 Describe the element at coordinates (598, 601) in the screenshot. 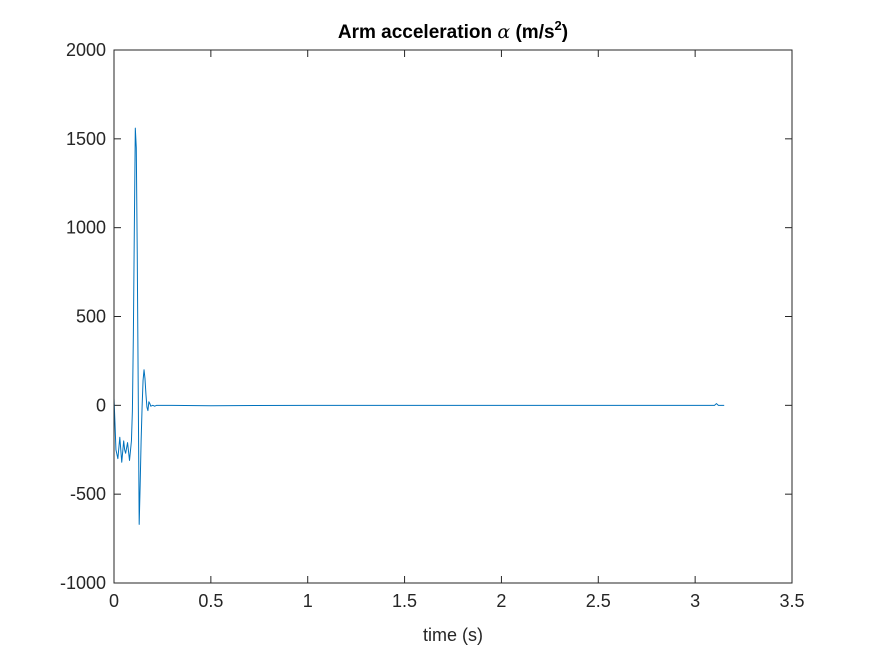

I see `x-tick-label: 2.5` at that location.